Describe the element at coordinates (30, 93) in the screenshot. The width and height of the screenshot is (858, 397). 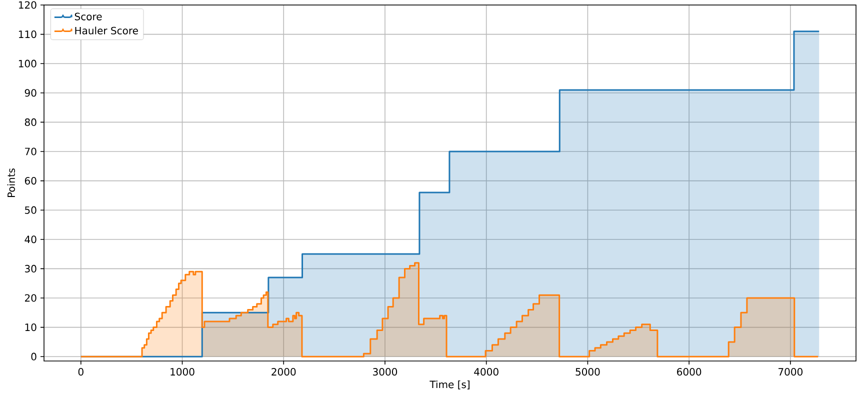
I see `y-tick-label: 90` at that location.